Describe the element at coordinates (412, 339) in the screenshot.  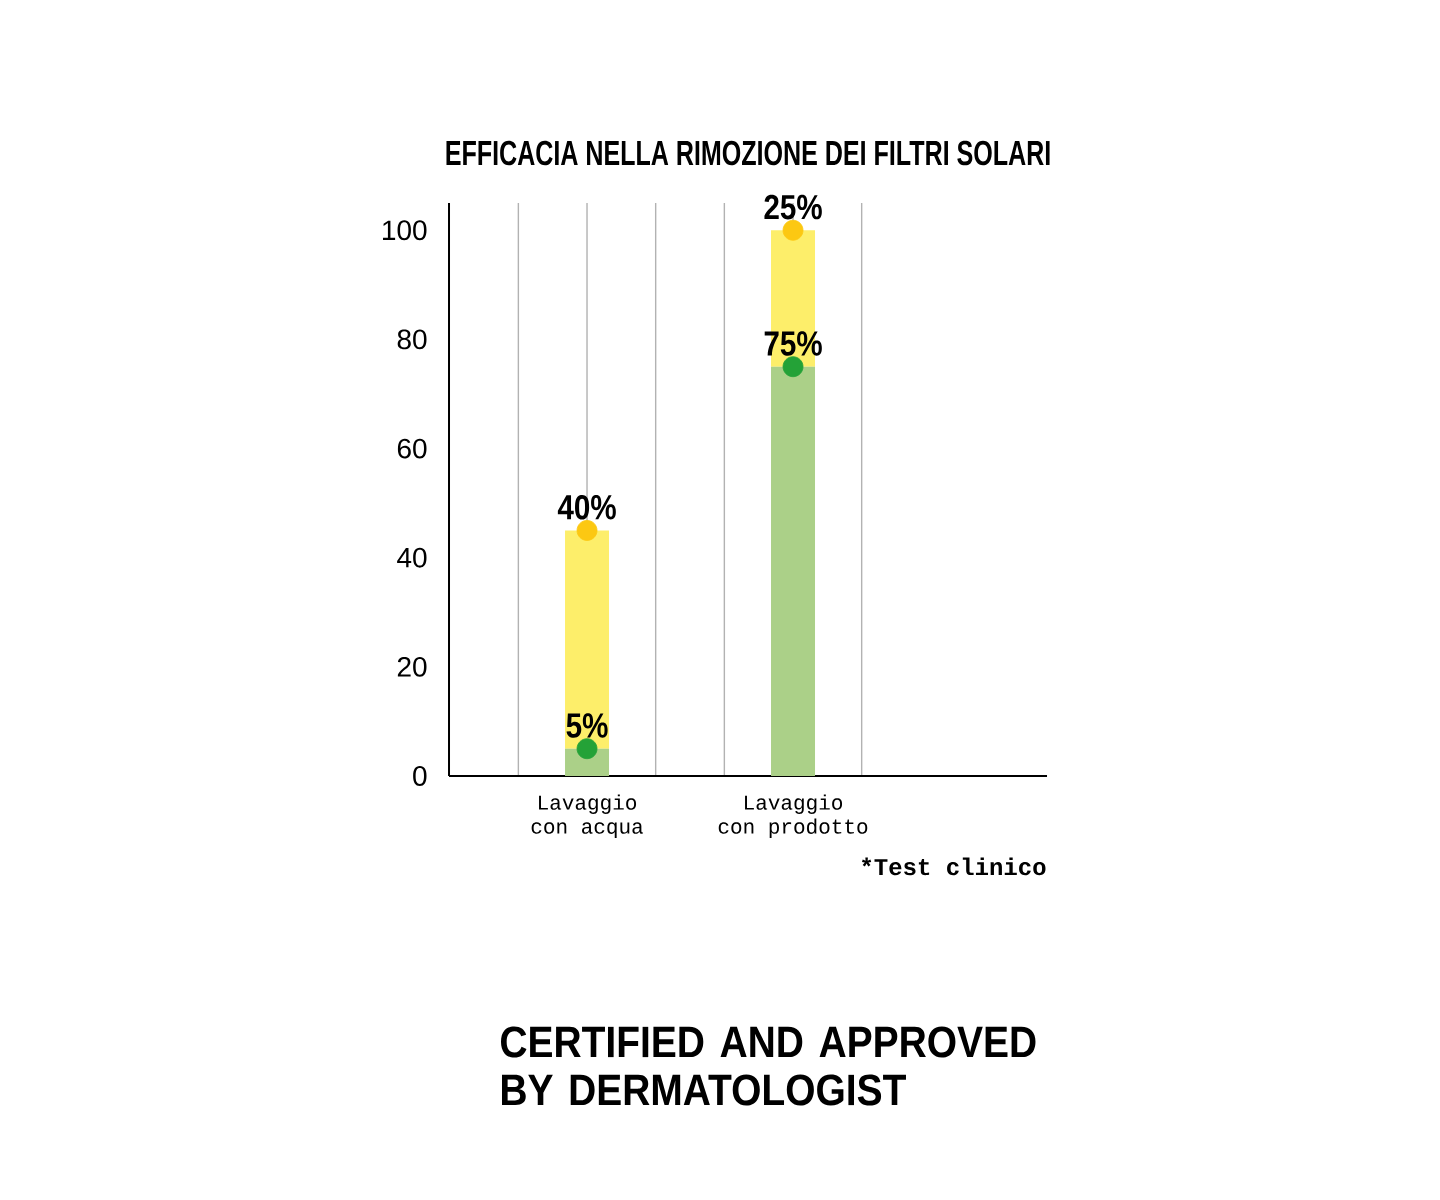
I see `y-tick-label: 80` at that location.